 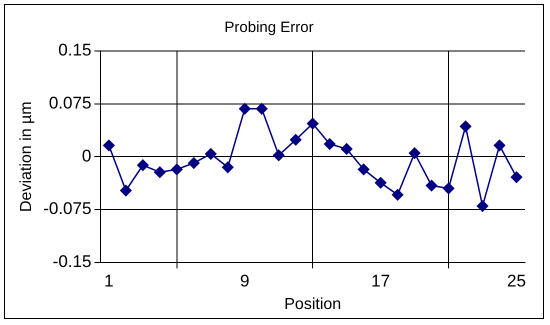 I want to click on y-tick-label: -0.075, so click(x=67, y=208).